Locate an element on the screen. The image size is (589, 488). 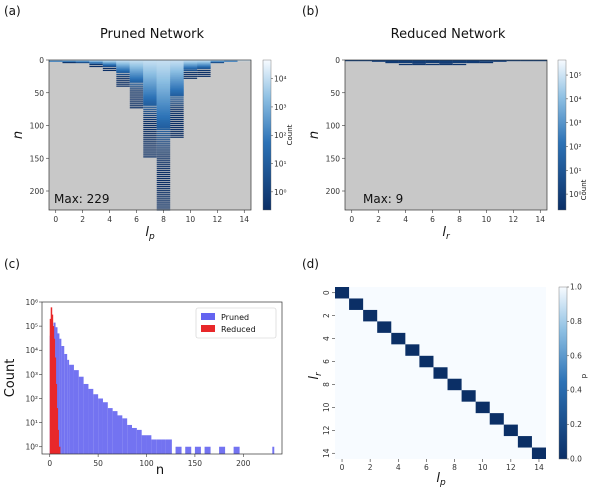
ylabel-b: n is located at coordinates (314, 135).